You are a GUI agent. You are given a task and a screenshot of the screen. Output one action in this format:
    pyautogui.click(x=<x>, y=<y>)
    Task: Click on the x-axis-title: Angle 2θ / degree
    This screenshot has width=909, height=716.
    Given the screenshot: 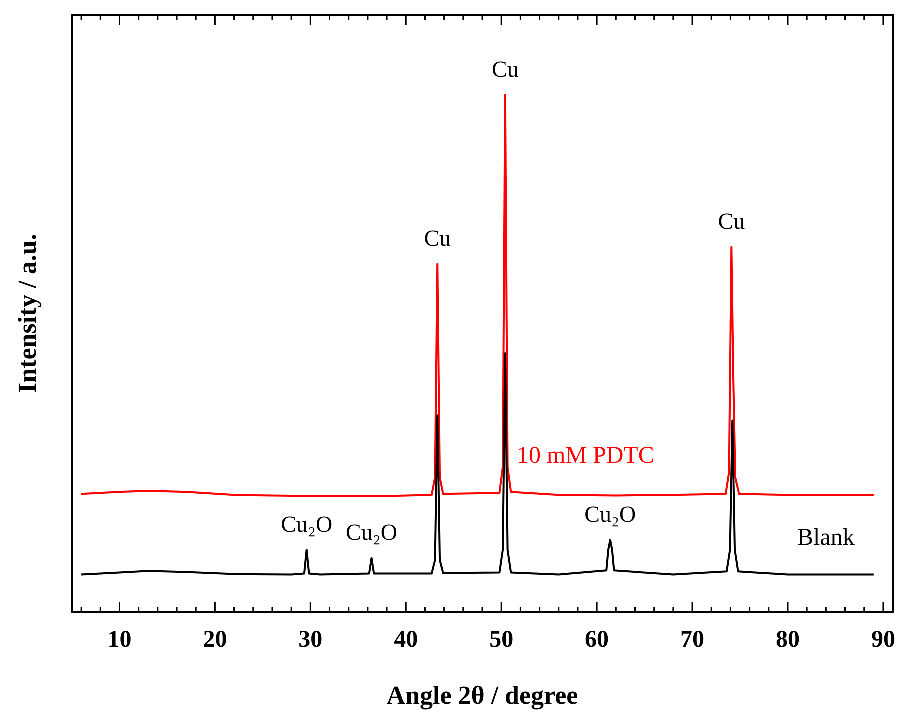 What is the action you would take?
    pyautogui.click(x=482, y=695)
    